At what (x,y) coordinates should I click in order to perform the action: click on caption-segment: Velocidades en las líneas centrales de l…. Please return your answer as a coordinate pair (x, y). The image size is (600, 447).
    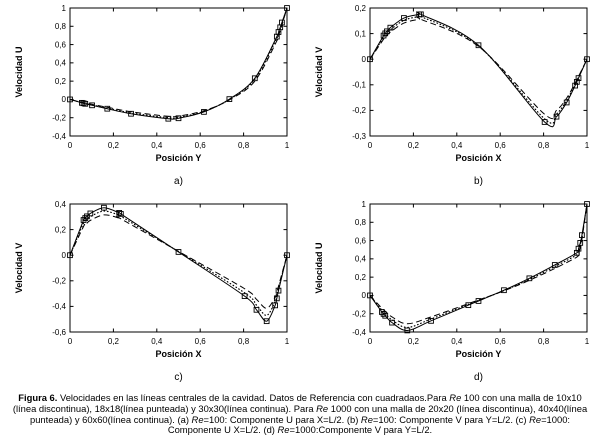
    Looking at the image, I should click on (253, 397).